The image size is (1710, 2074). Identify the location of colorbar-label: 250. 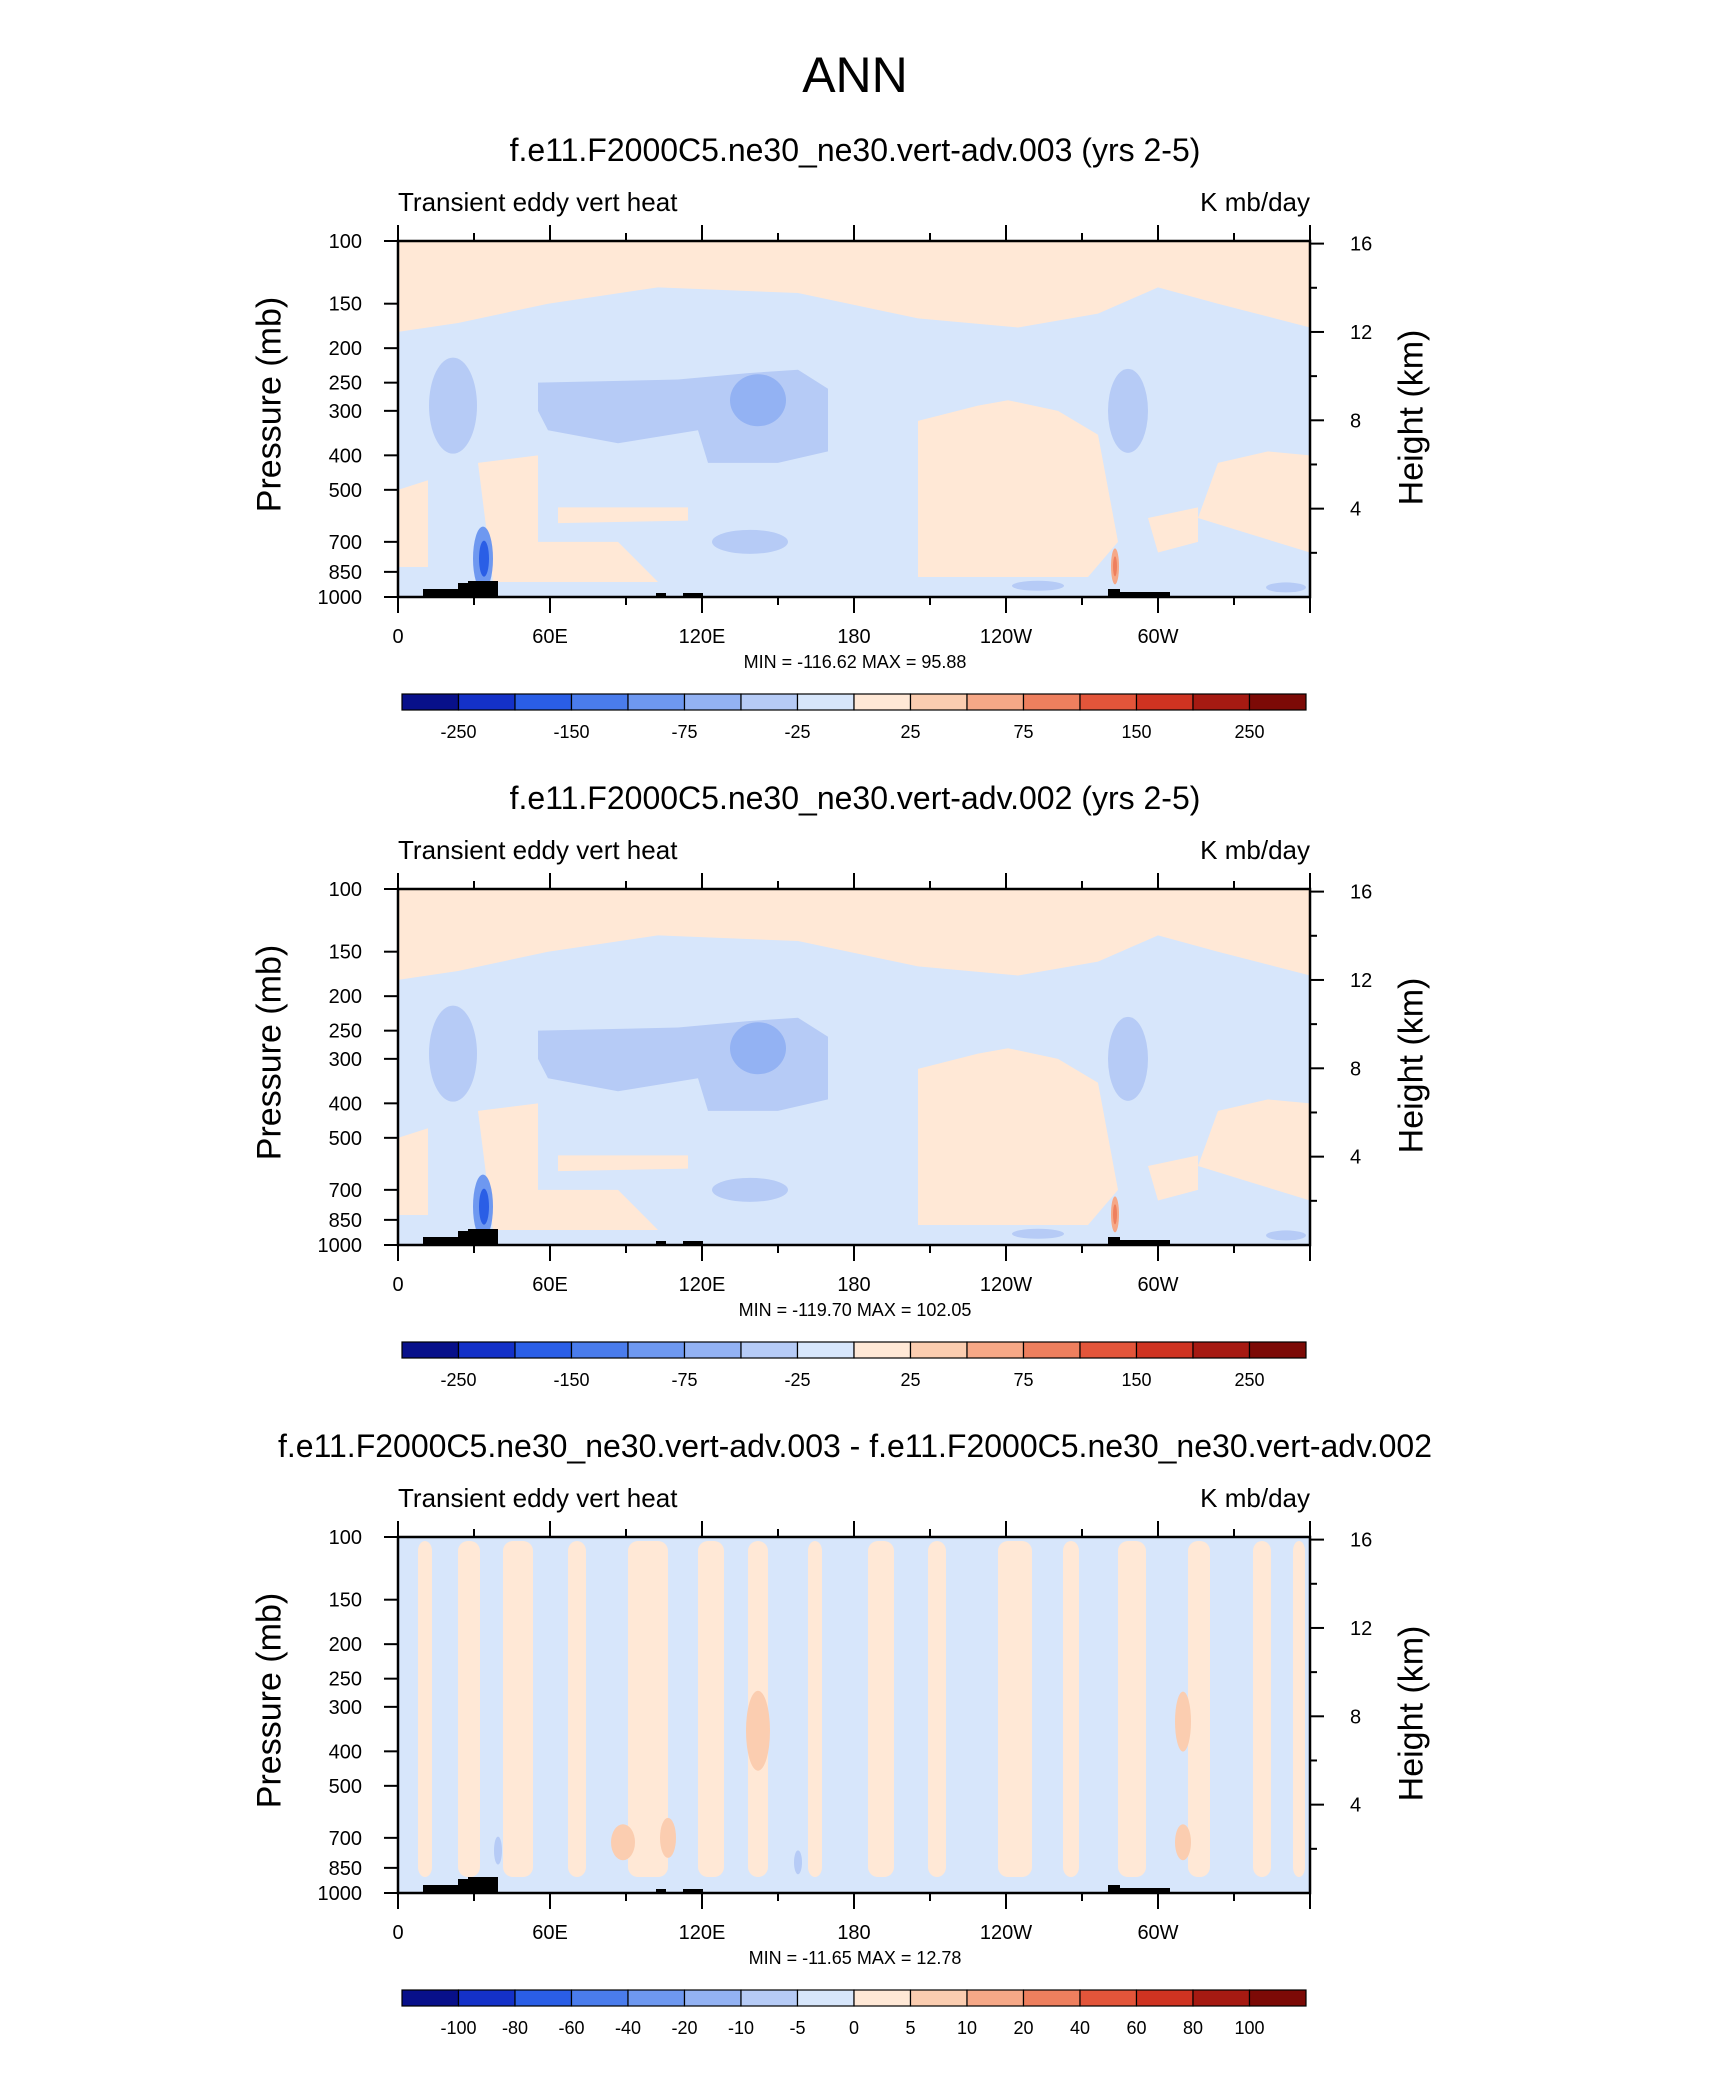
(1249, 732).